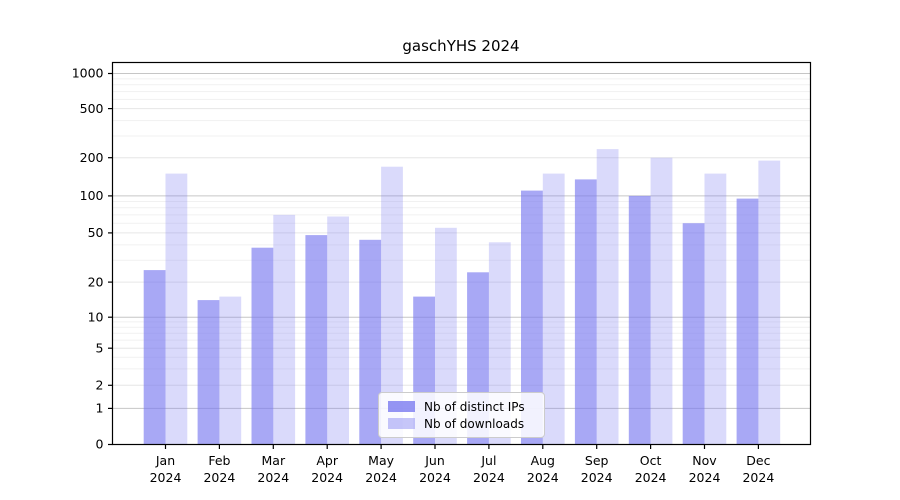  I want to click on y-tick-label-500: 500, so click(92, 108).